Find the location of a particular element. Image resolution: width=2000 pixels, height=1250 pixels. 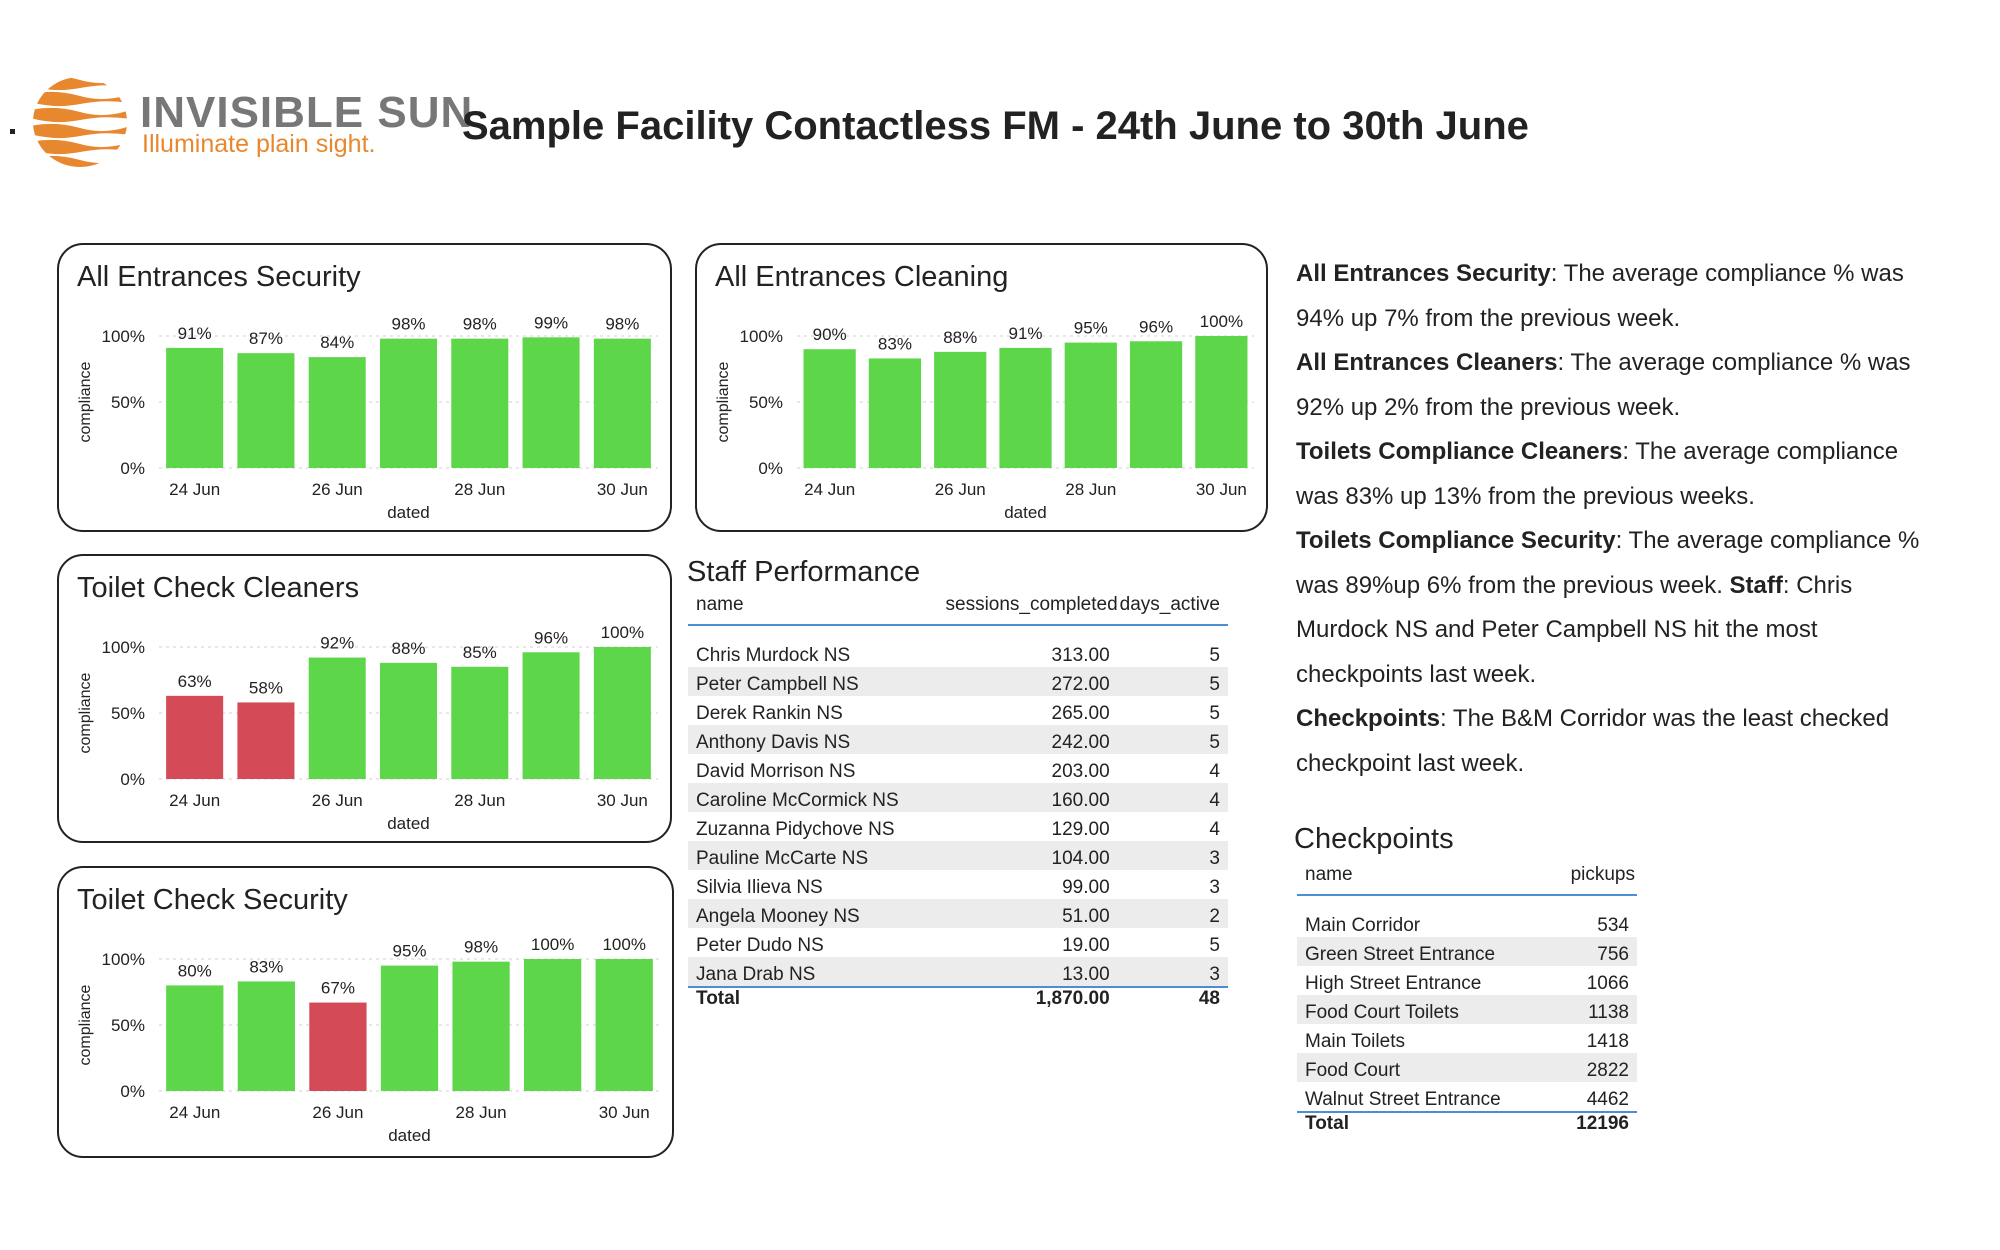

column-header-sessions: sessions_completed is located at coordinates (1015, 610).